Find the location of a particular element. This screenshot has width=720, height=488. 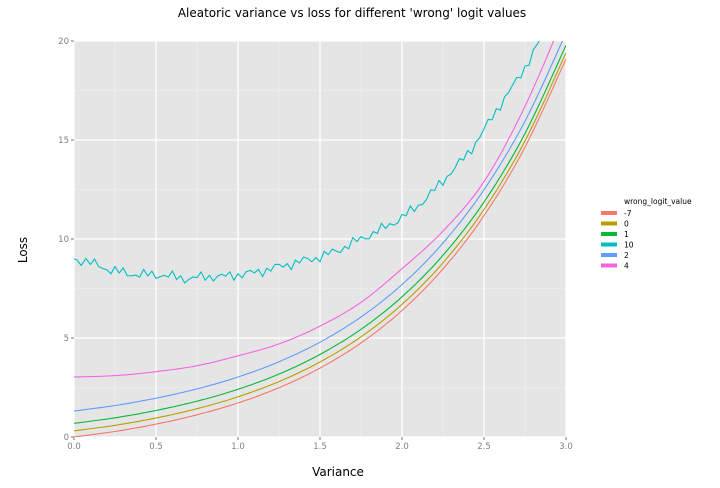

legend-label: 2 is located at coordinates (626, 255).